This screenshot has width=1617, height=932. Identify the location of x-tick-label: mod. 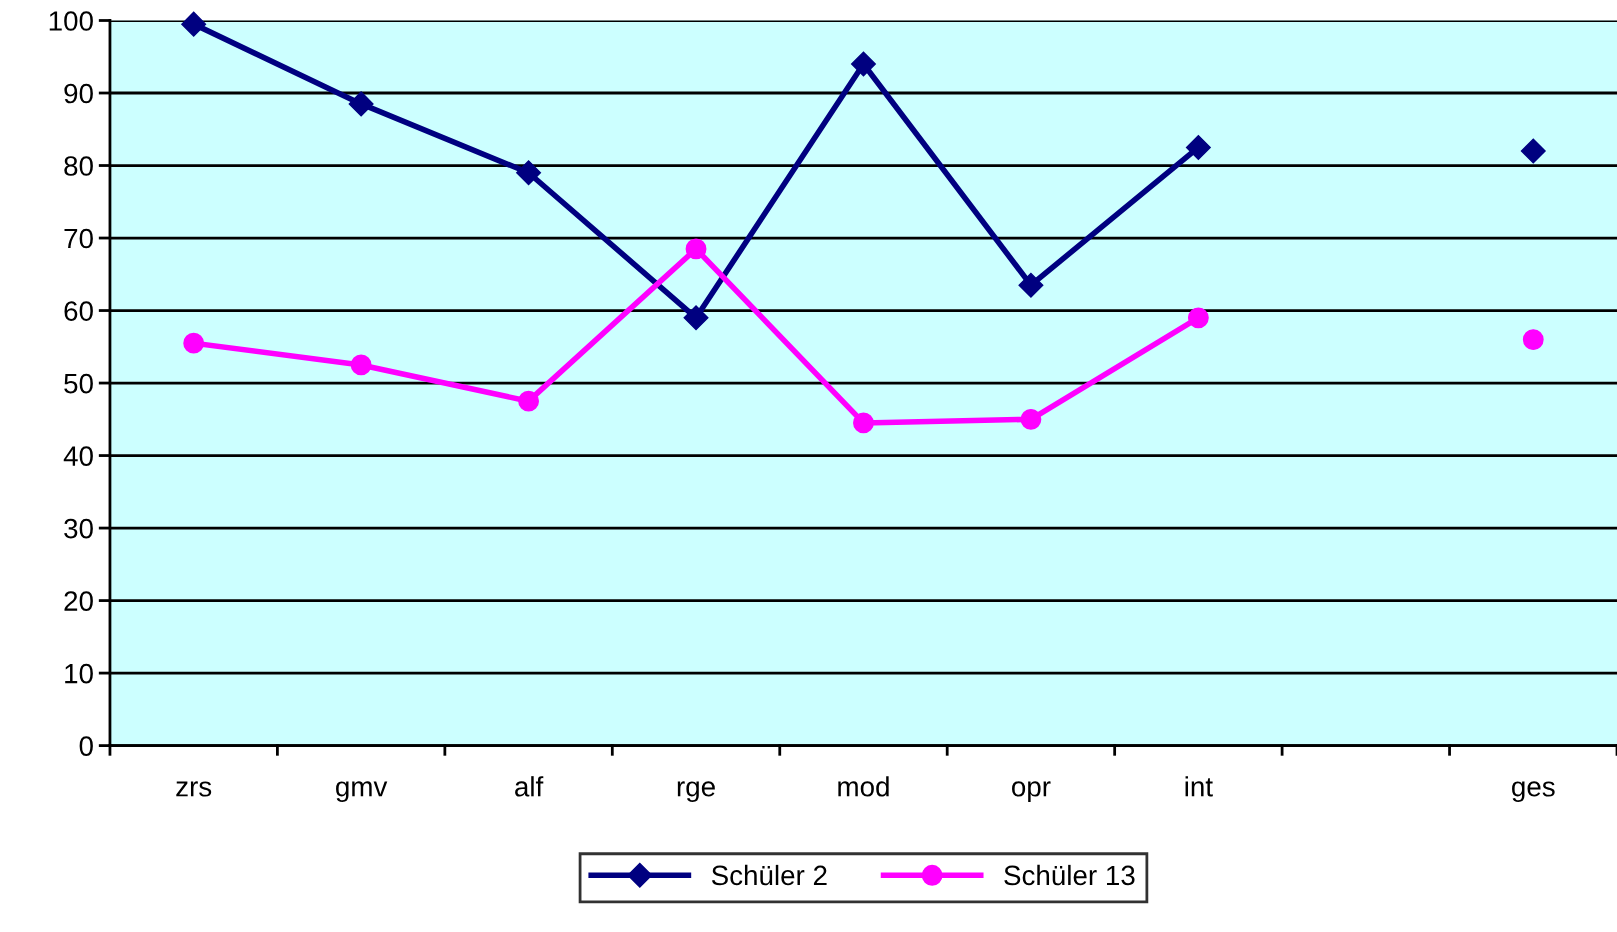
(863, 786).